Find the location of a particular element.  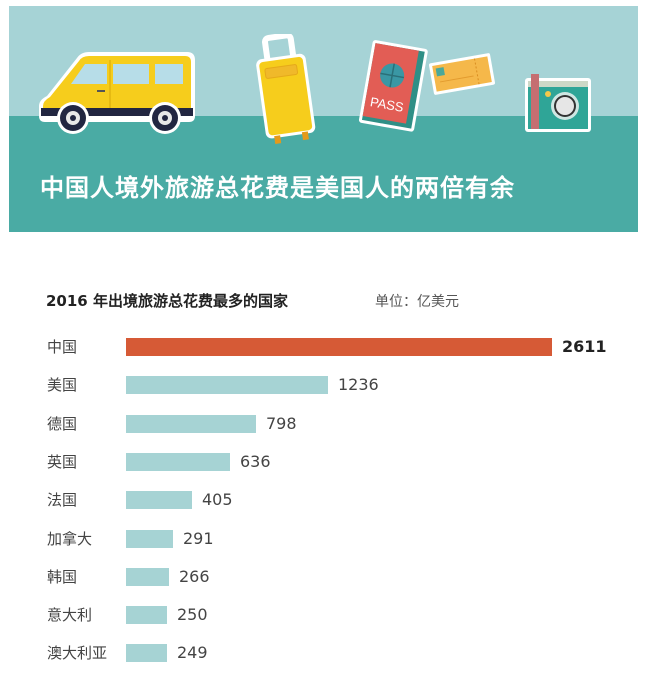

bar-row: 中国 2611 is located at coordinates (323, 347).